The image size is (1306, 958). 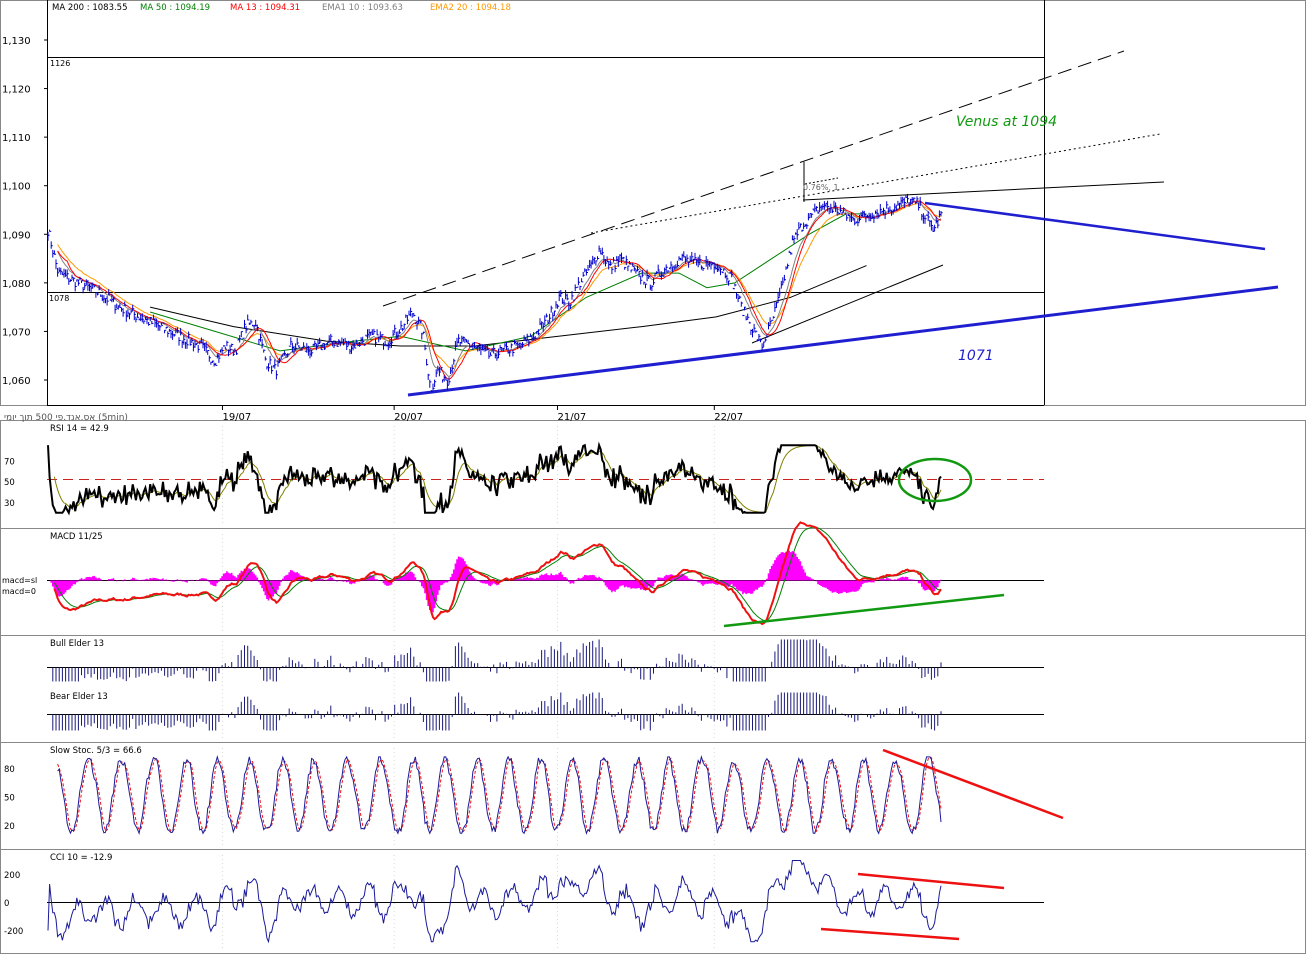 What do you see at coordinates (973, 784) in the screenshot?
I see `stoch-red-trendline` at bounding box center [973, 784].